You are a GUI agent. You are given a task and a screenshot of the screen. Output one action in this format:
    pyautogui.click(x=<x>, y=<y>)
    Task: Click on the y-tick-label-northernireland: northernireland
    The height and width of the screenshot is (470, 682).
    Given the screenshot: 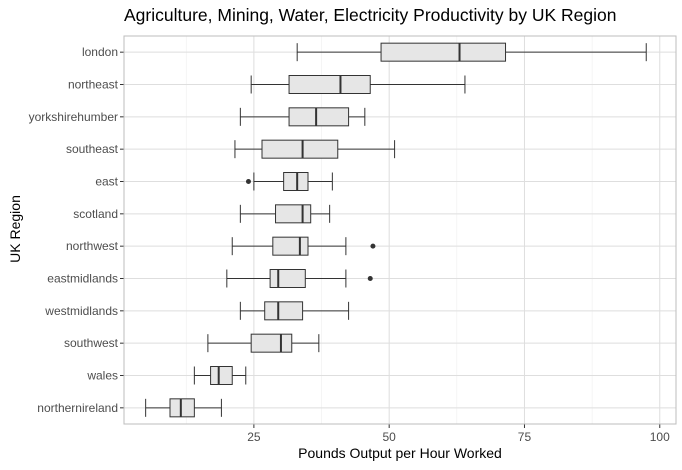 What is the action you would take?
    pyautogui.click(x=77, y=408)
    